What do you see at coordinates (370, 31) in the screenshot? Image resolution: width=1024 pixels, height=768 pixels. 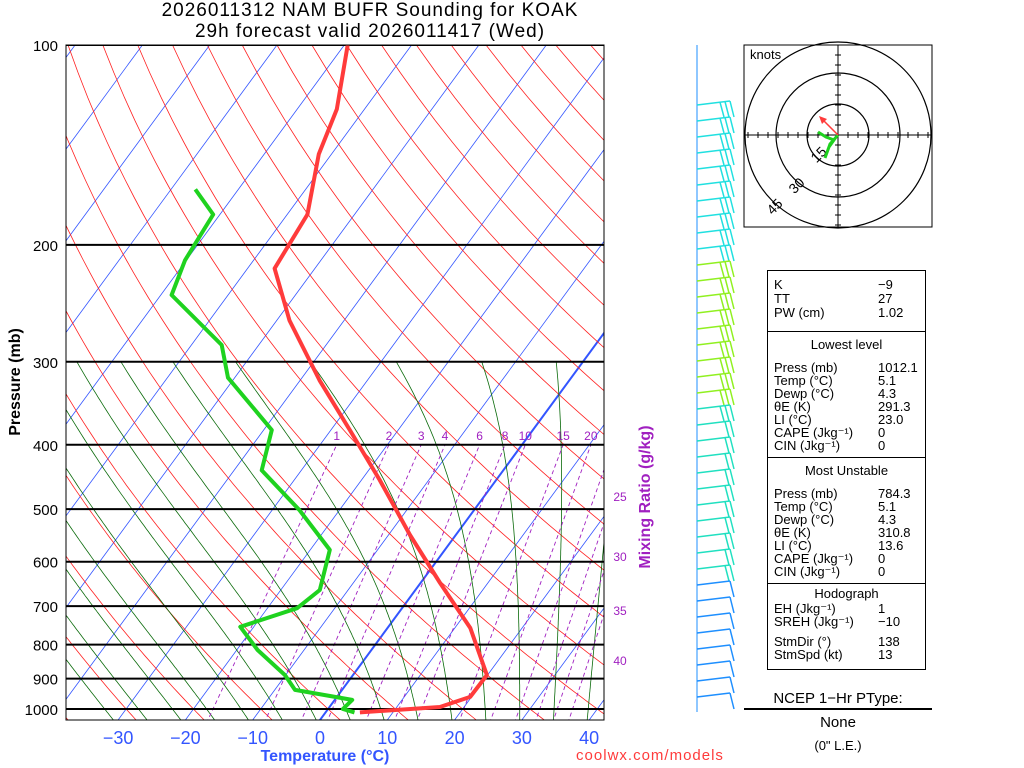 I see `chart-subtitle: 29h forecast valid 2026011417 (Wed)` at bounding box center [370, 31].